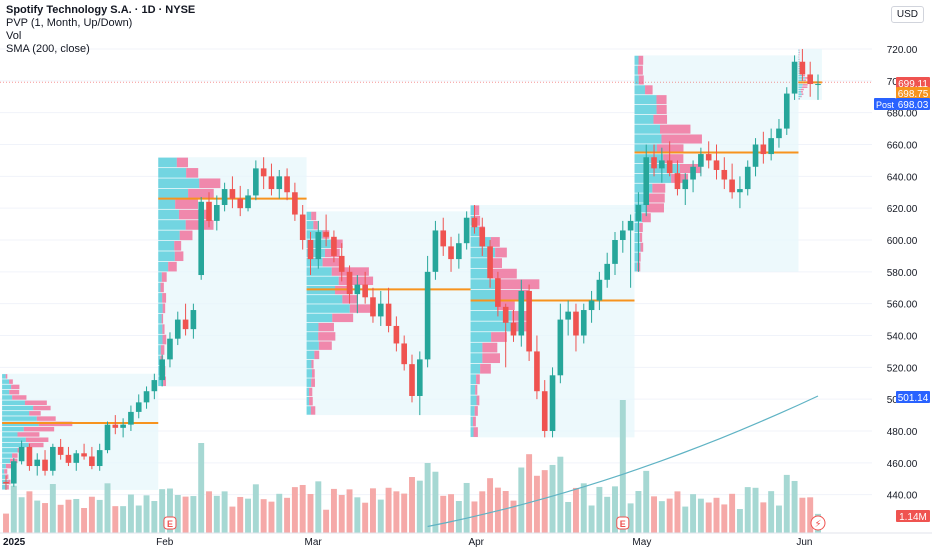 The height and width of the screenshot is (550, 932). I want to click on indicator-sma: SMA (200, close), so click(48, 49).